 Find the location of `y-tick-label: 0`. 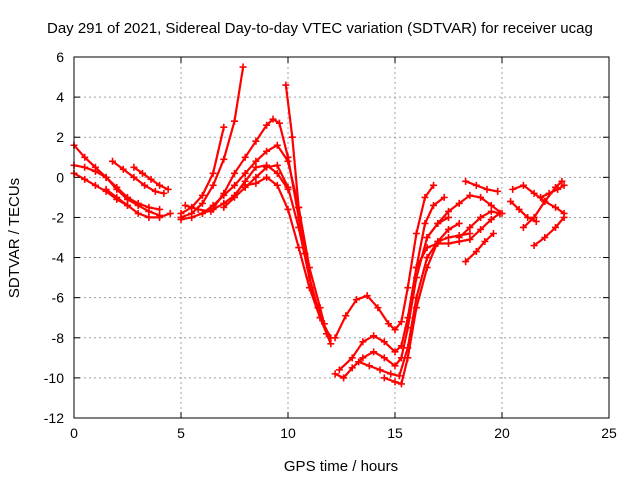

y-tick-label: 0 is located at coordinates (60, 177).